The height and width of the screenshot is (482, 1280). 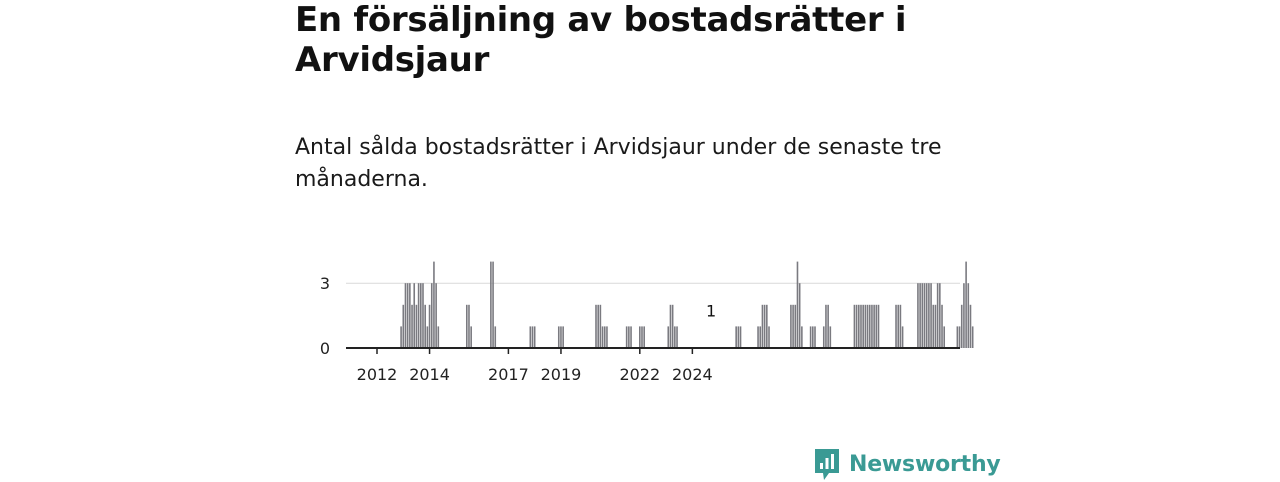 I want to click on y-tick-label: 0, so click(x=325, y=348).